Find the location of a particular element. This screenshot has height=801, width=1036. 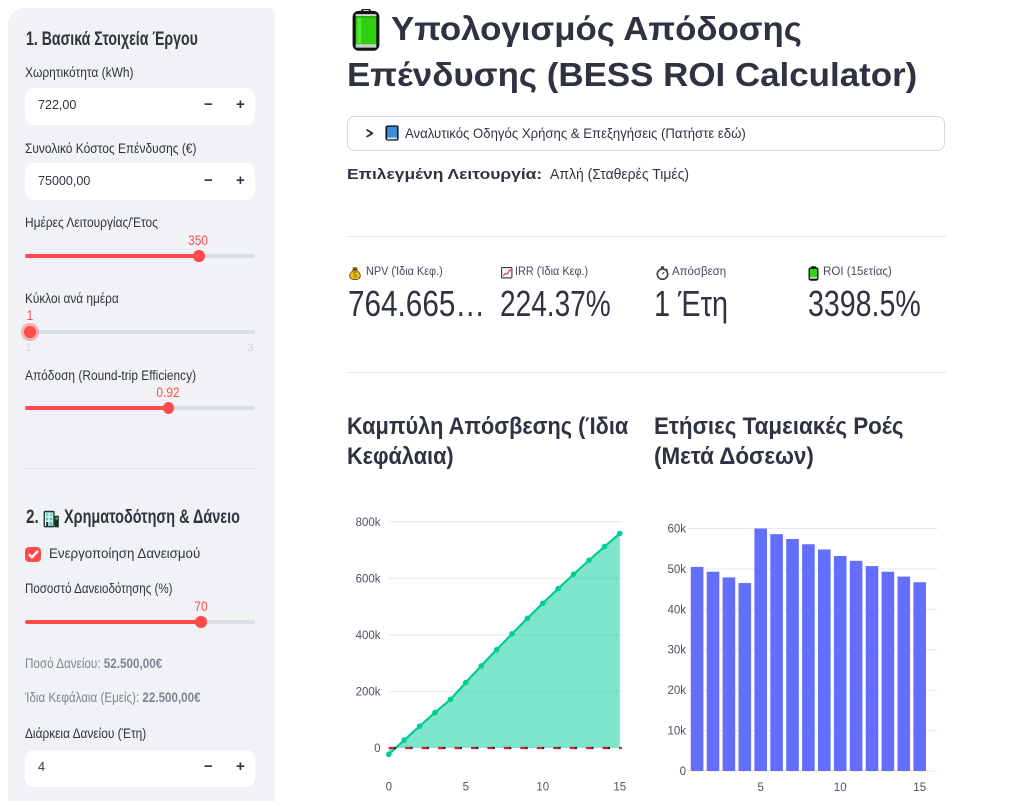

svg-text: 40k is located at coordinates (676, 610).